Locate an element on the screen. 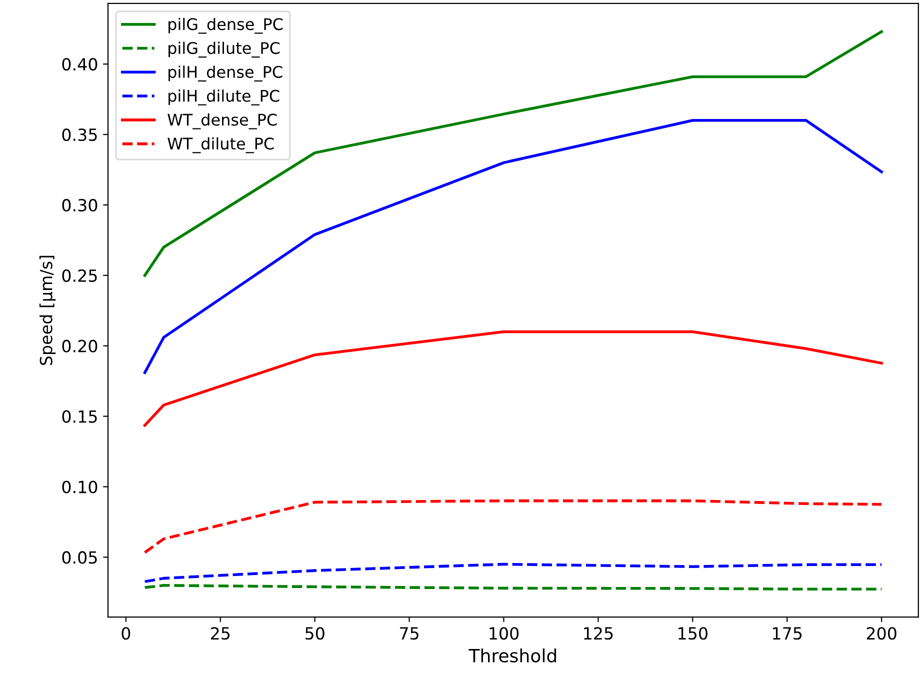 This screenshot has width=923, height=691. y-axis-title: Speed [µm/s] is located at coordinates (47, 311).